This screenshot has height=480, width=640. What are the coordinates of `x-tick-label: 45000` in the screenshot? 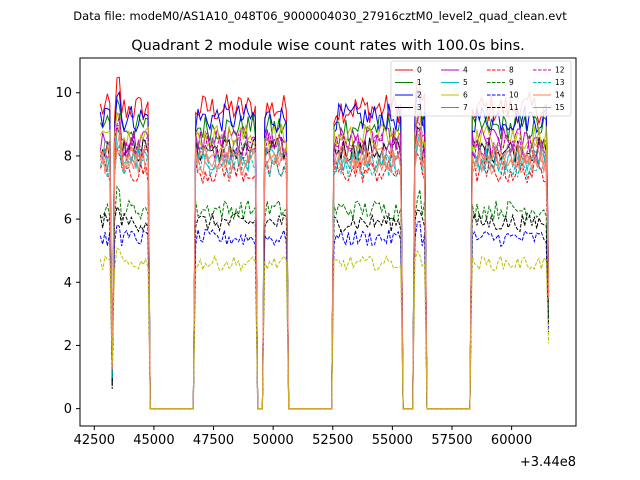 It's located at (153, 440).